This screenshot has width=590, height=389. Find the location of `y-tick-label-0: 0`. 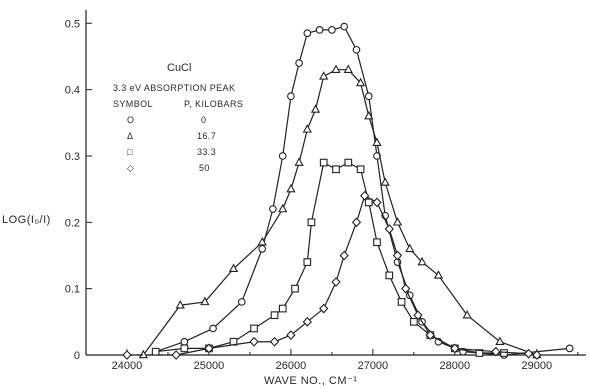

y-tick-label-0: 0 is located at coordinates (77, 356).